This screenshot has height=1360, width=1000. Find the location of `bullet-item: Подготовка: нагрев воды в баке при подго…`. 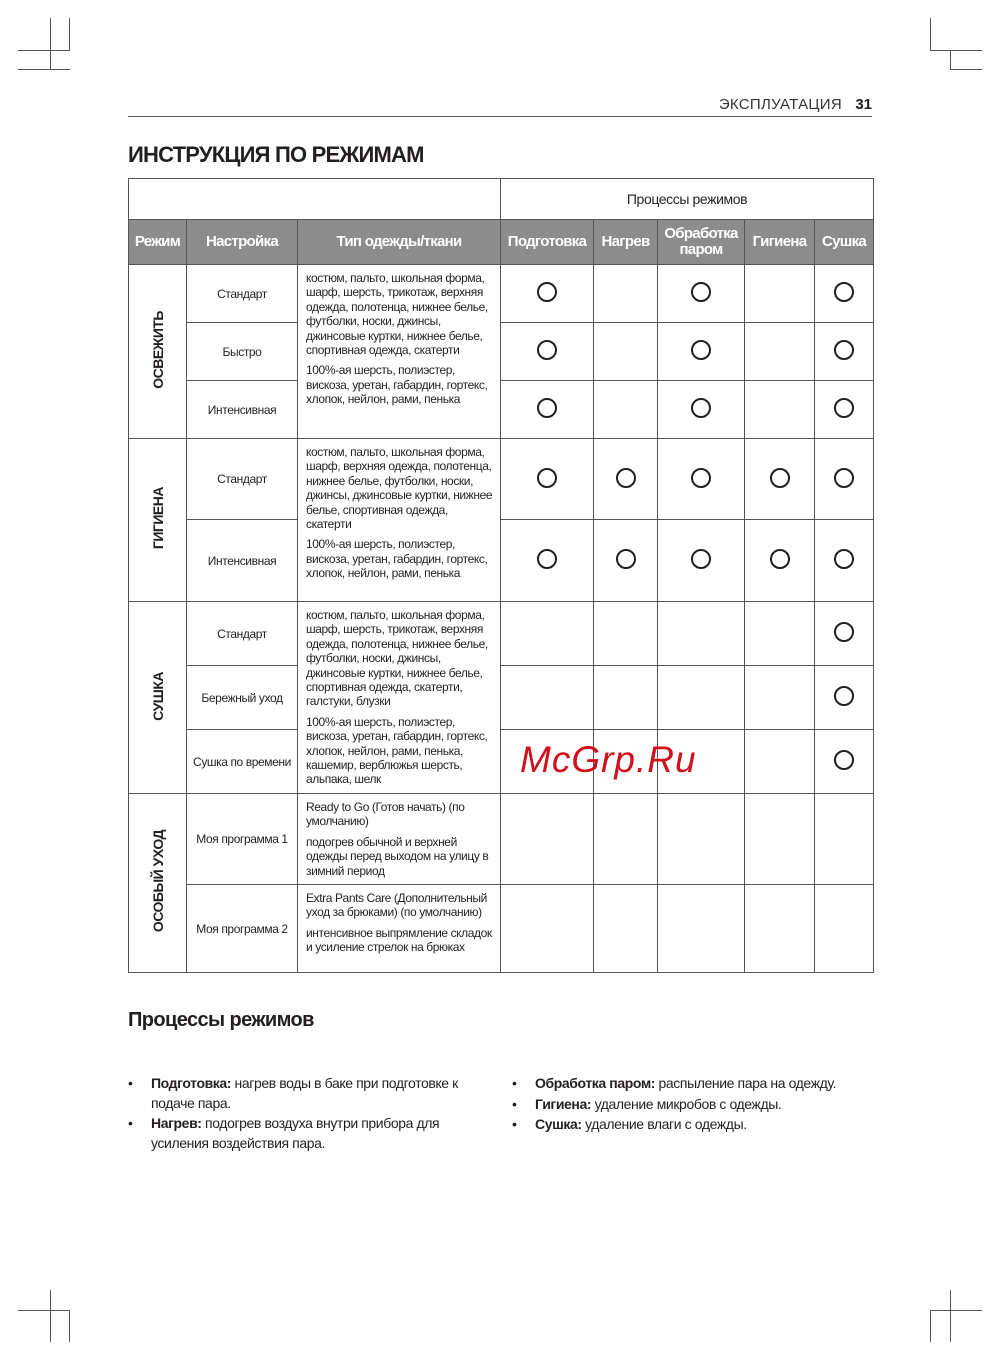

bullet-item: Подготовка: нагрев воды в баке при подго… is located at coordinates (298, 1093).